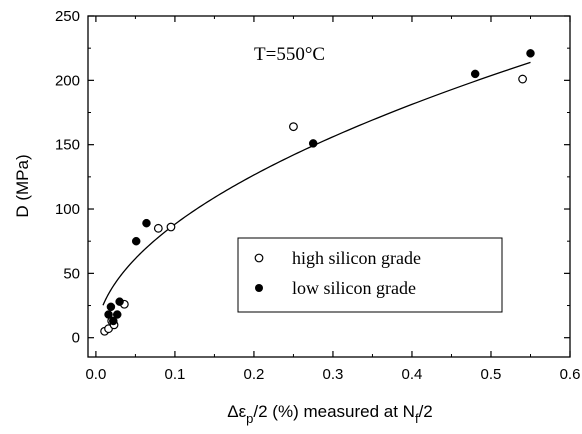  What do you see at coordinates (76, 338) in the screenshot?
I see `y-tick-label: 0` at bounding box center [76, 338].